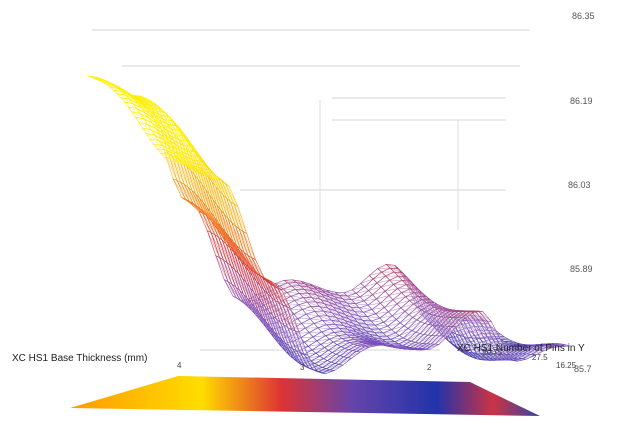  What do you see at coordinates (583, 16) in the screenshot?
I see `z-tick-label: 86.35` at bounding box center [583, 16].